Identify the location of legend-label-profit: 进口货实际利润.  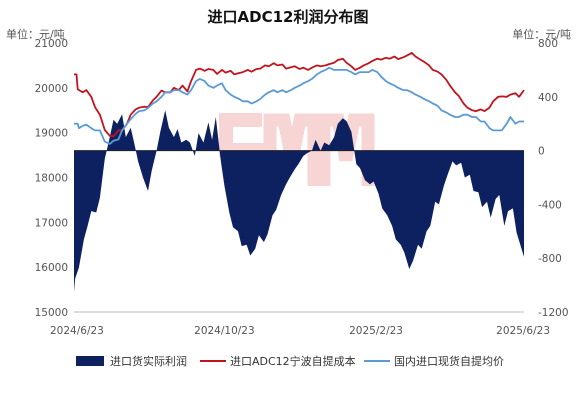
(148, 361).